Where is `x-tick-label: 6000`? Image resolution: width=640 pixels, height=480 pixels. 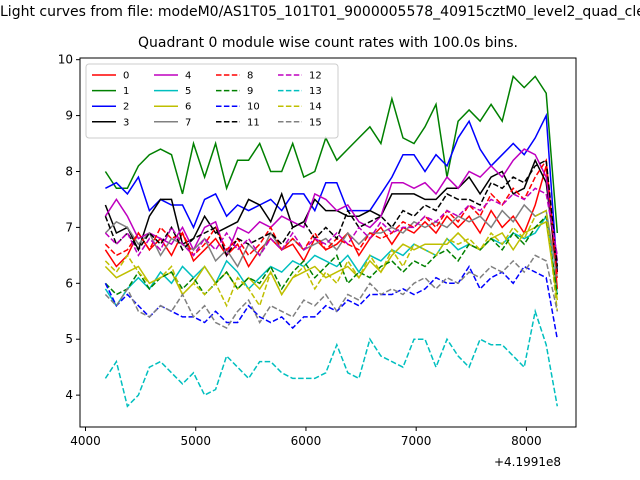 x-tick-label: 6000 is located at coordinates (306, 441).